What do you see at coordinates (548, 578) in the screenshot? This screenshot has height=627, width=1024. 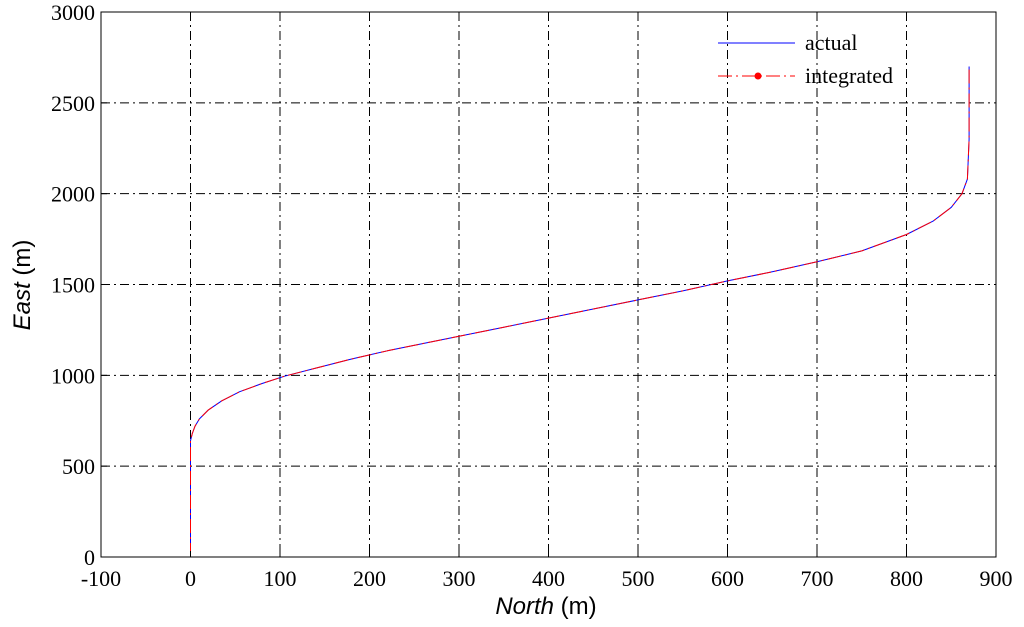 I see `x-tick-label: 400` at bounding box center [548, 578].